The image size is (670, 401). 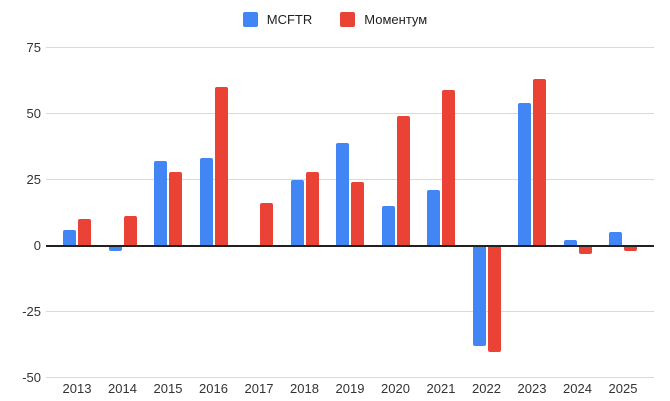 What do you see at coordinates (348, 19) in the screenshot?
I see `legend-swatch-momentum-icon` at bounding box center [348, 19].